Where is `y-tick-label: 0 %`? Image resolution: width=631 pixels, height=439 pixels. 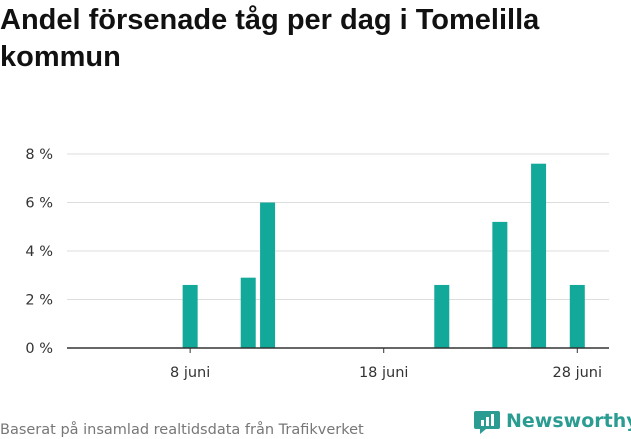 y-tick-label: 0 % is located at coordinates (39, 349).